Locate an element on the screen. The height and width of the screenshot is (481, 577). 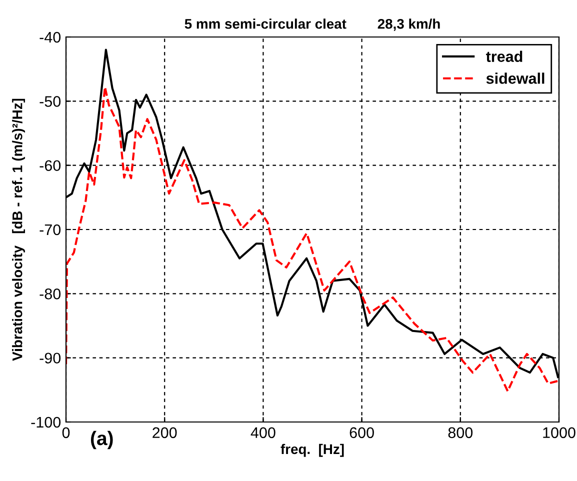
y-tick-label: -100 is located at coordinates (46, 422).